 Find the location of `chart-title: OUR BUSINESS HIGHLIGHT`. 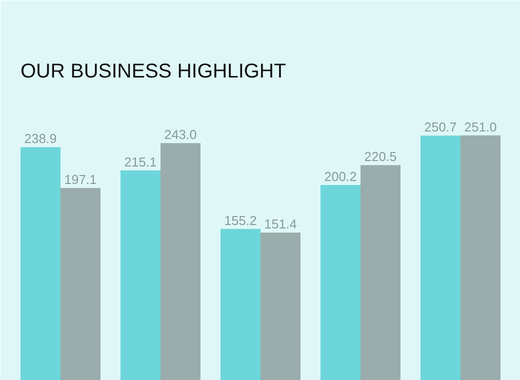

chart-title: OUR BUSINESS HIGHLIGHT is located at coordinates (153, 71).